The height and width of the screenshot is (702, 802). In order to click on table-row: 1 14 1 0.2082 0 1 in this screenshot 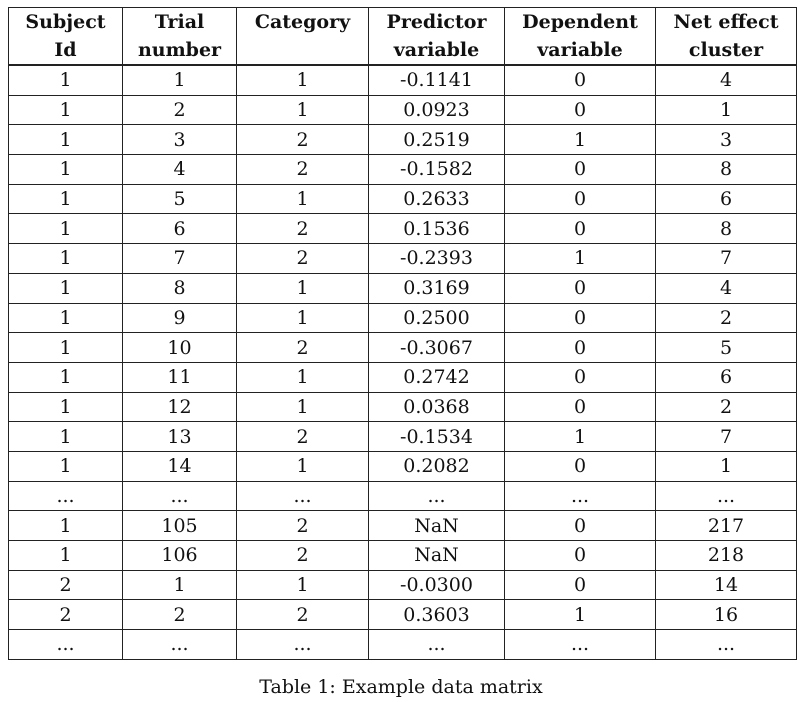, I will do `click(402, 466)`.